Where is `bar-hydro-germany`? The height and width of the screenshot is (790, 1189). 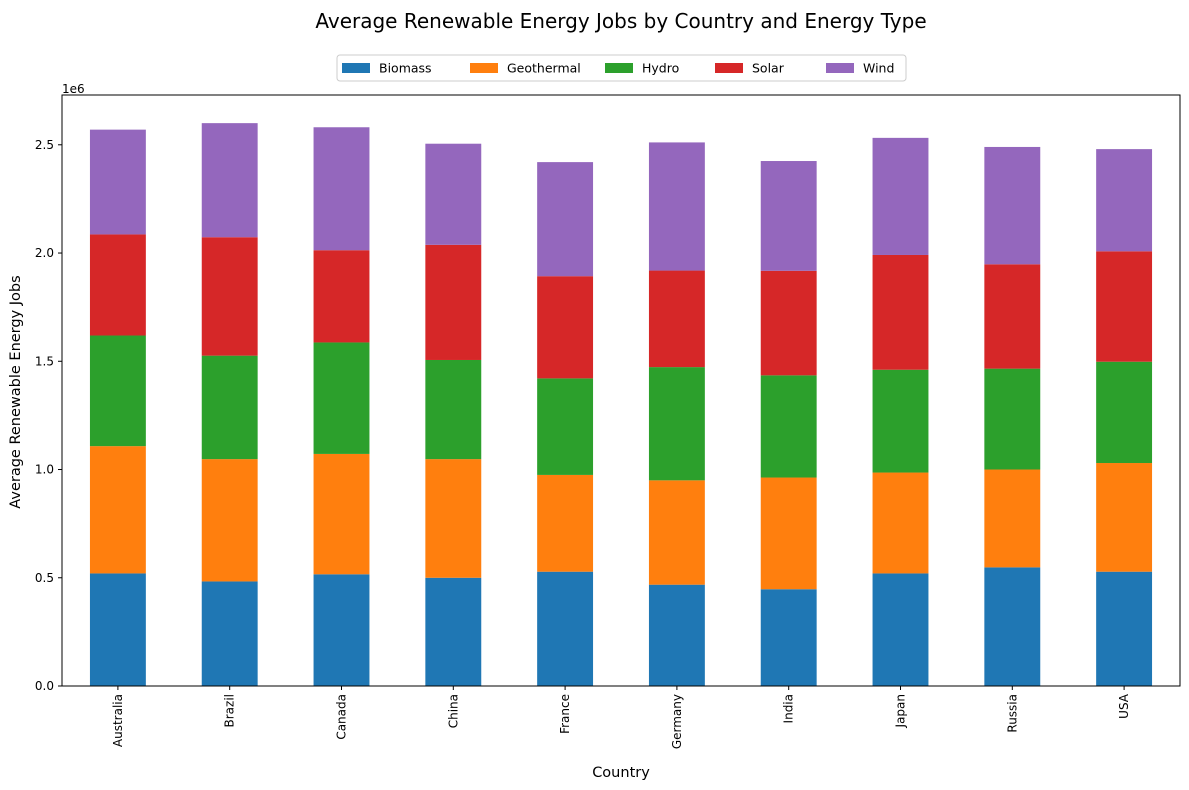 bar-hydro-germany is located at coordinates (676, 424).